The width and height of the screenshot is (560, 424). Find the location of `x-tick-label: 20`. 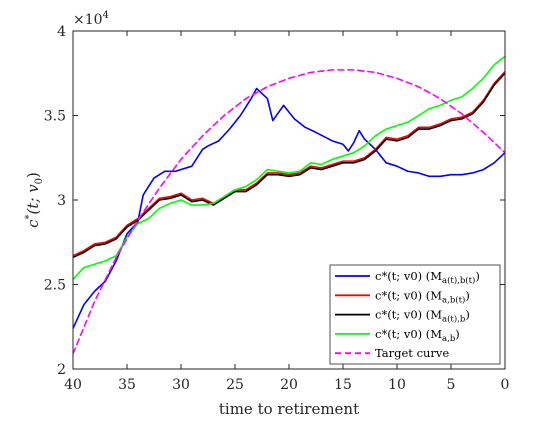

x-tick-label: 20 is located at coordinates (289, 385).